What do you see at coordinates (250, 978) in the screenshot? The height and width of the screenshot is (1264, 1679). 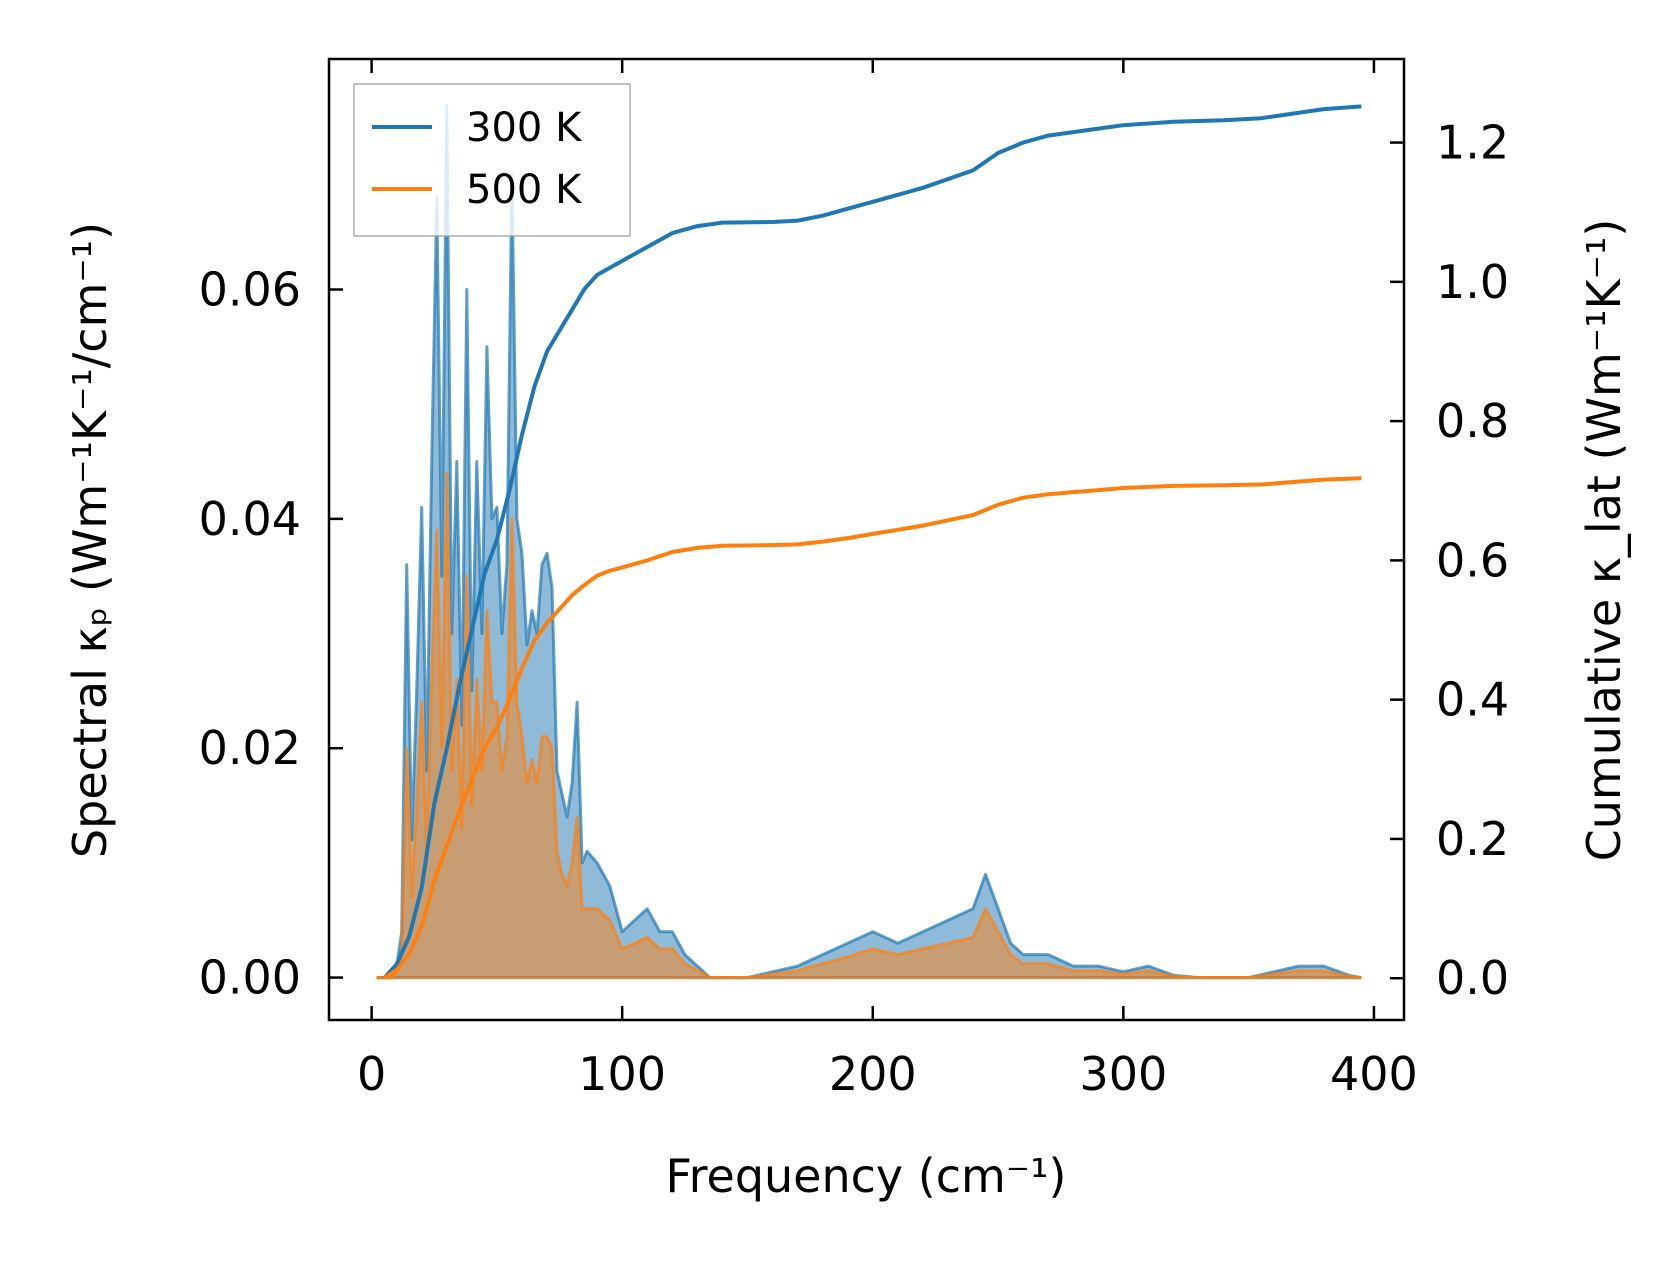 I see `y-left-tick-label: 0.00` at bounding box center [250, 978].